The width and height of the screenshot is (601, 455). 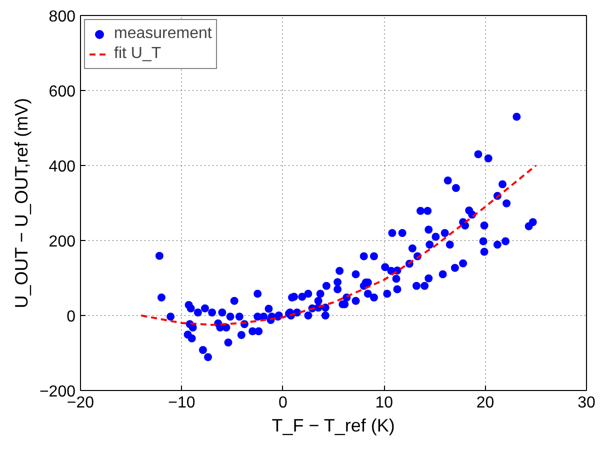 I want to click on y-tick-label: 600, so click(x=62, y=92).